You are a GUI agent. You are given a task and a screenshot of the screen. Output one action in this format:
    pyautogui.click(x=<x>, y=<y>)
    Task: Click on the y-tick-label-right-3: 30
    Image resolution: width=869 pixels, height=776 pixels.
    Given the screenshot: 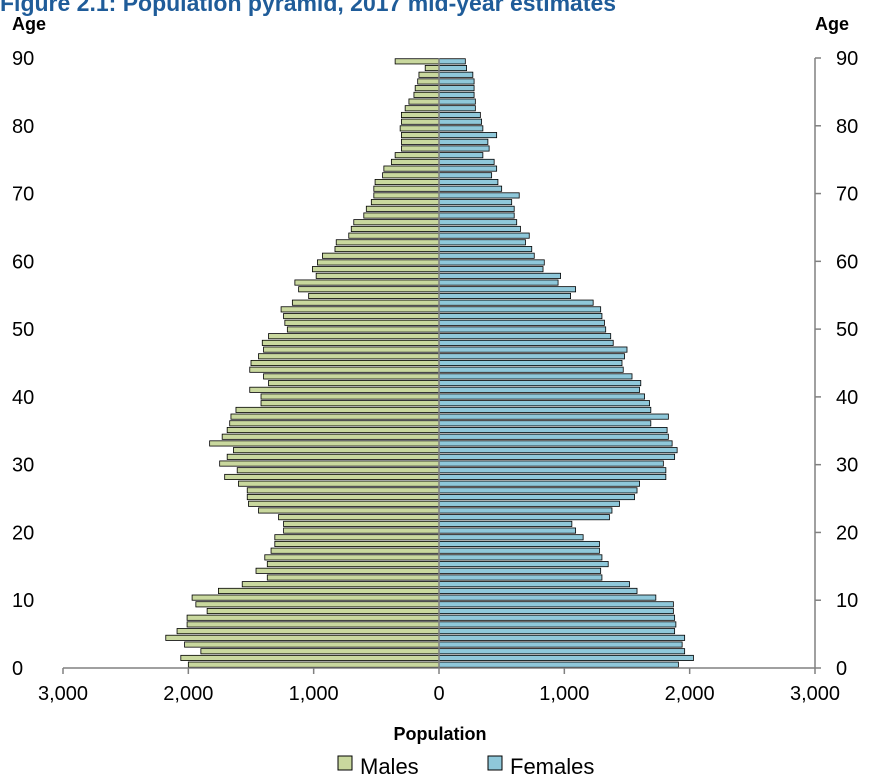 What is the action you would take?
    pyautogui.click(x=847, y=466)
    